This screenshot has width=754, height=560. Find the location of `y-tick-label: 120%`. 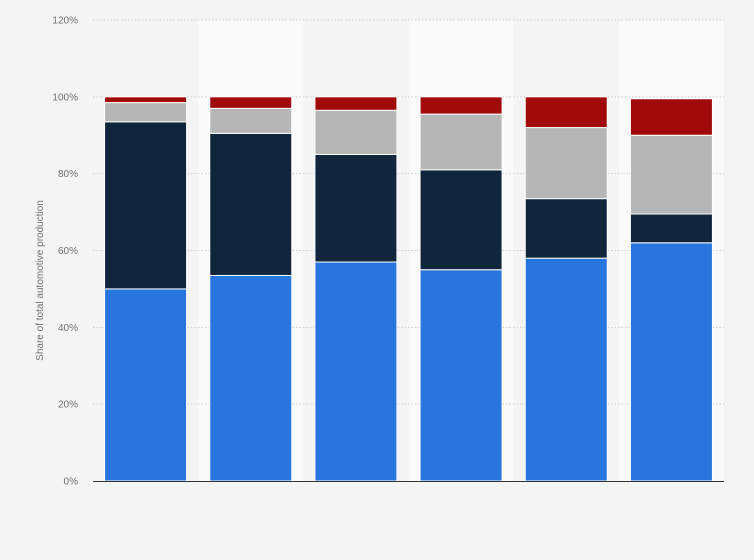

y-tick-label: 120% is located at coordinates (65, 21).